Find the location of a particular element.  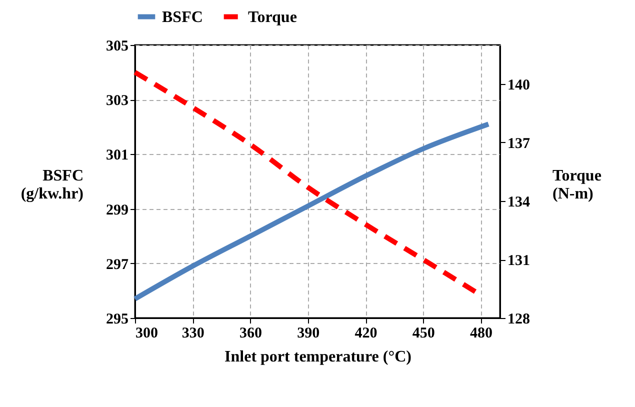

y2-tick-label: 131 is located at coordinates (519, 261).